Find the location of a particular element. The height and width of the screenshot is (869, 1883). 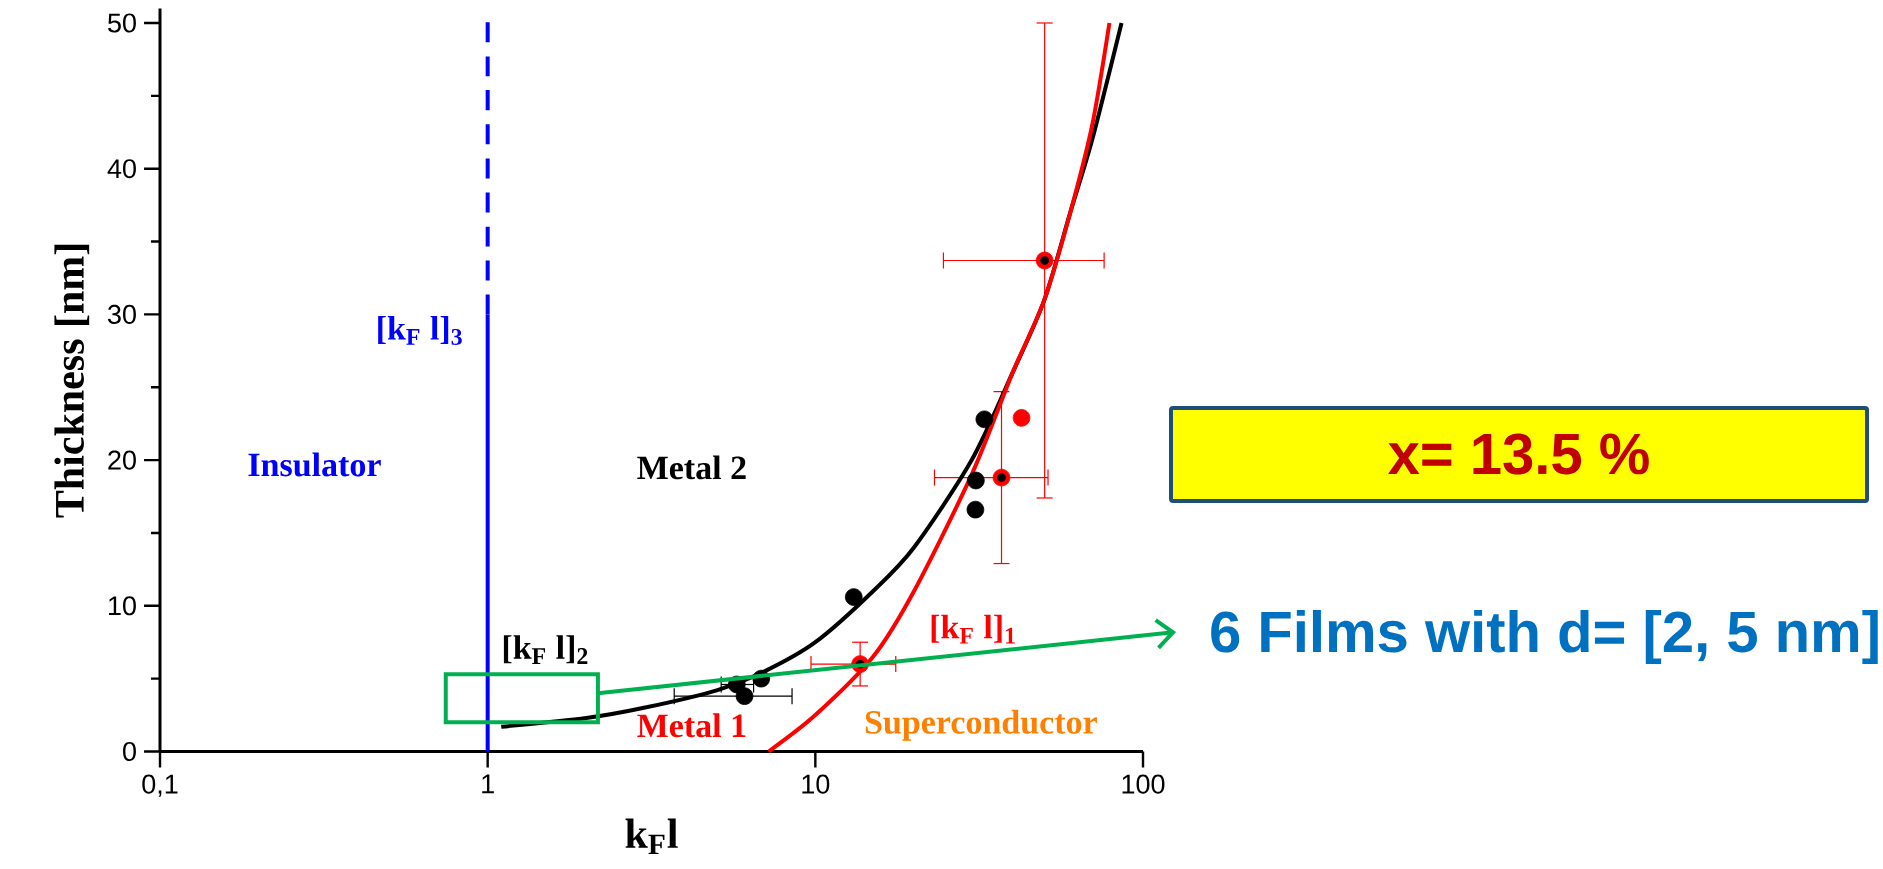

x-axis-title: k$_{F}$l is located at coordinates (651, 836).